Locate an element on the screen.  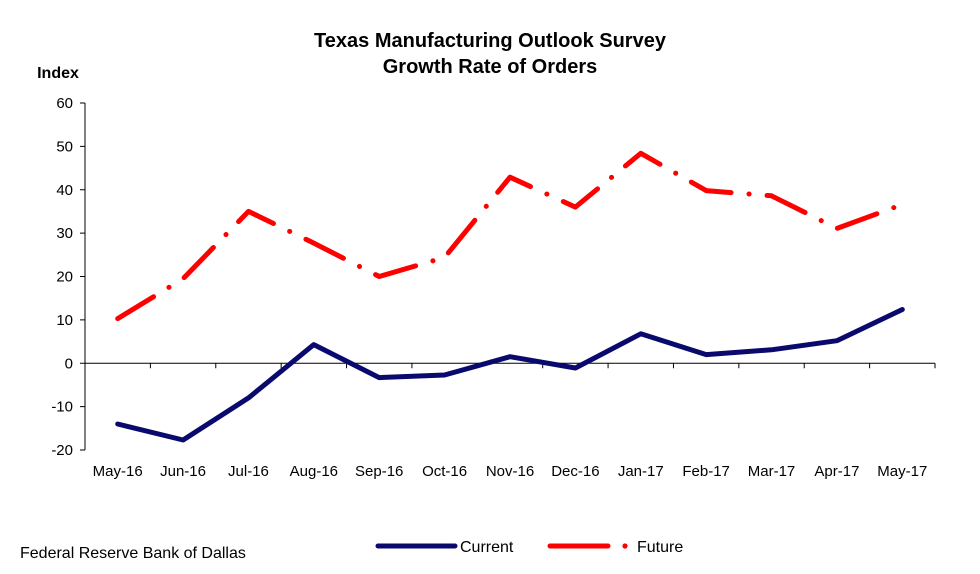
chart-title-line-2: Growth Rate of Orders is located at coordinates (490, 67).